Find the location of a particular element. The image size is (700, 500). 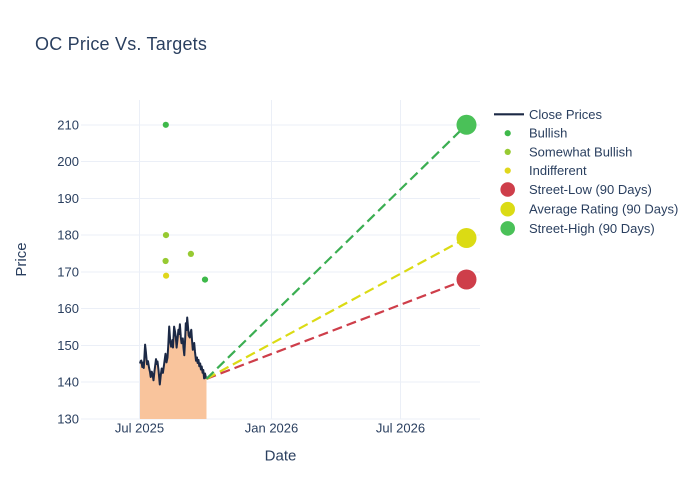

svg-text: 160 is located at coordinates (68, 308).